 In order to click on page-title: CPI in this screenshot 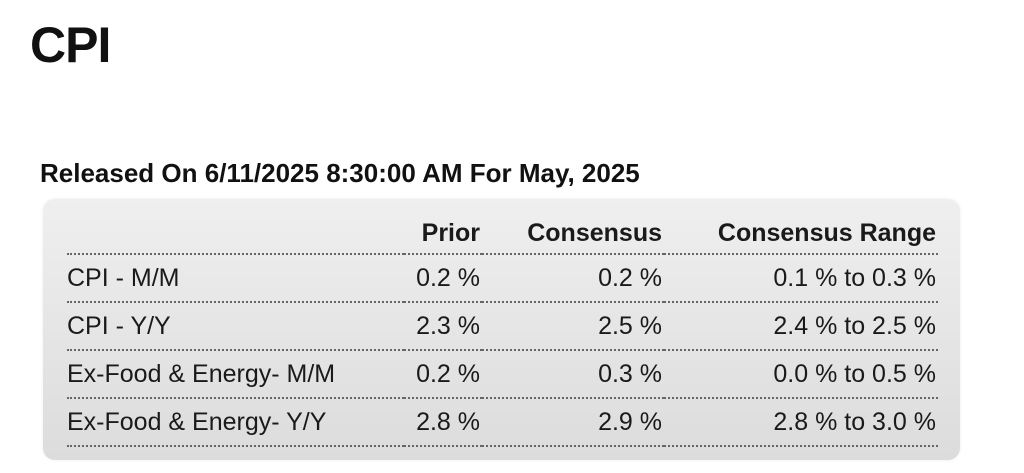, I will do `click(70, 45)`.